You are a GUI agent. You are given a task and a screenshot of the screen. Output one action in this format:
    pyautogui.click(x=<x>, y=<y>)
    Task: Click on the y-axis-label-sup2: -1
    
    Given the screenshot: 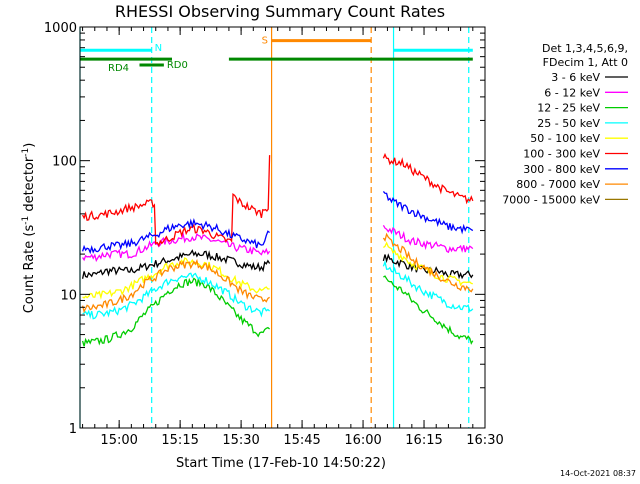 What is the action you would take?
    pyautogui.click(x=26, y=152)
    